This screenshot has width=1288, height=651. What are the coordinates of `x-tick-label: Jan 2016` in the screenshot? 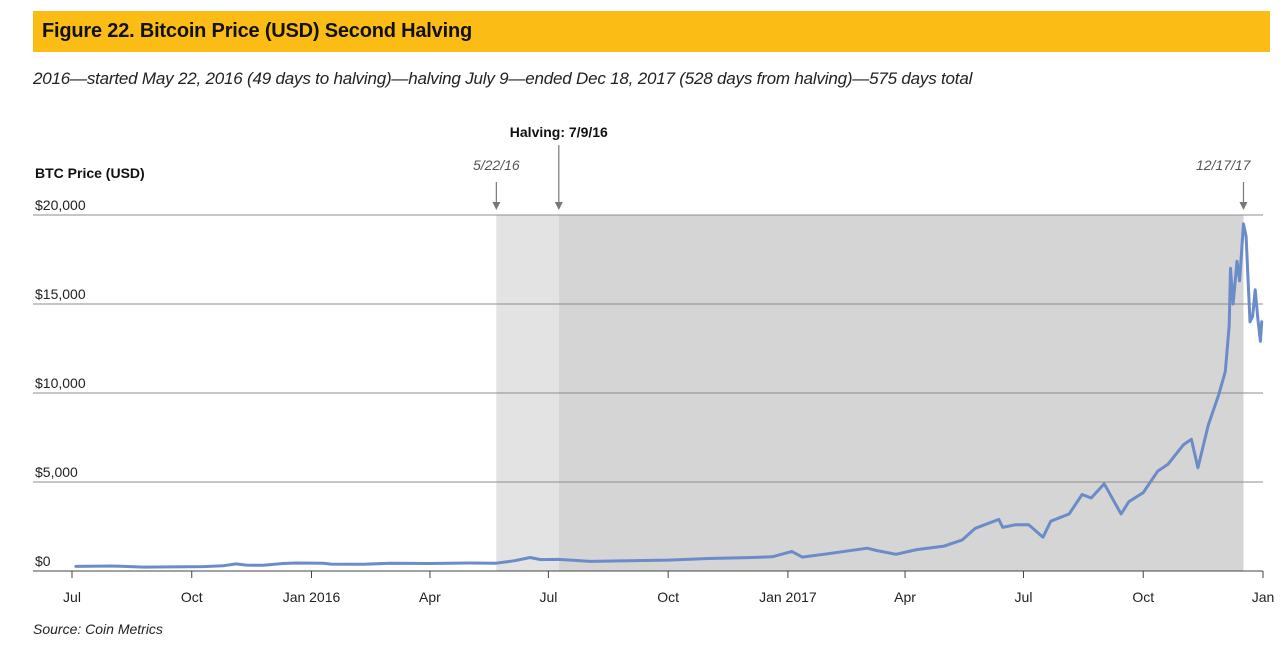 It's located at (312, 597).